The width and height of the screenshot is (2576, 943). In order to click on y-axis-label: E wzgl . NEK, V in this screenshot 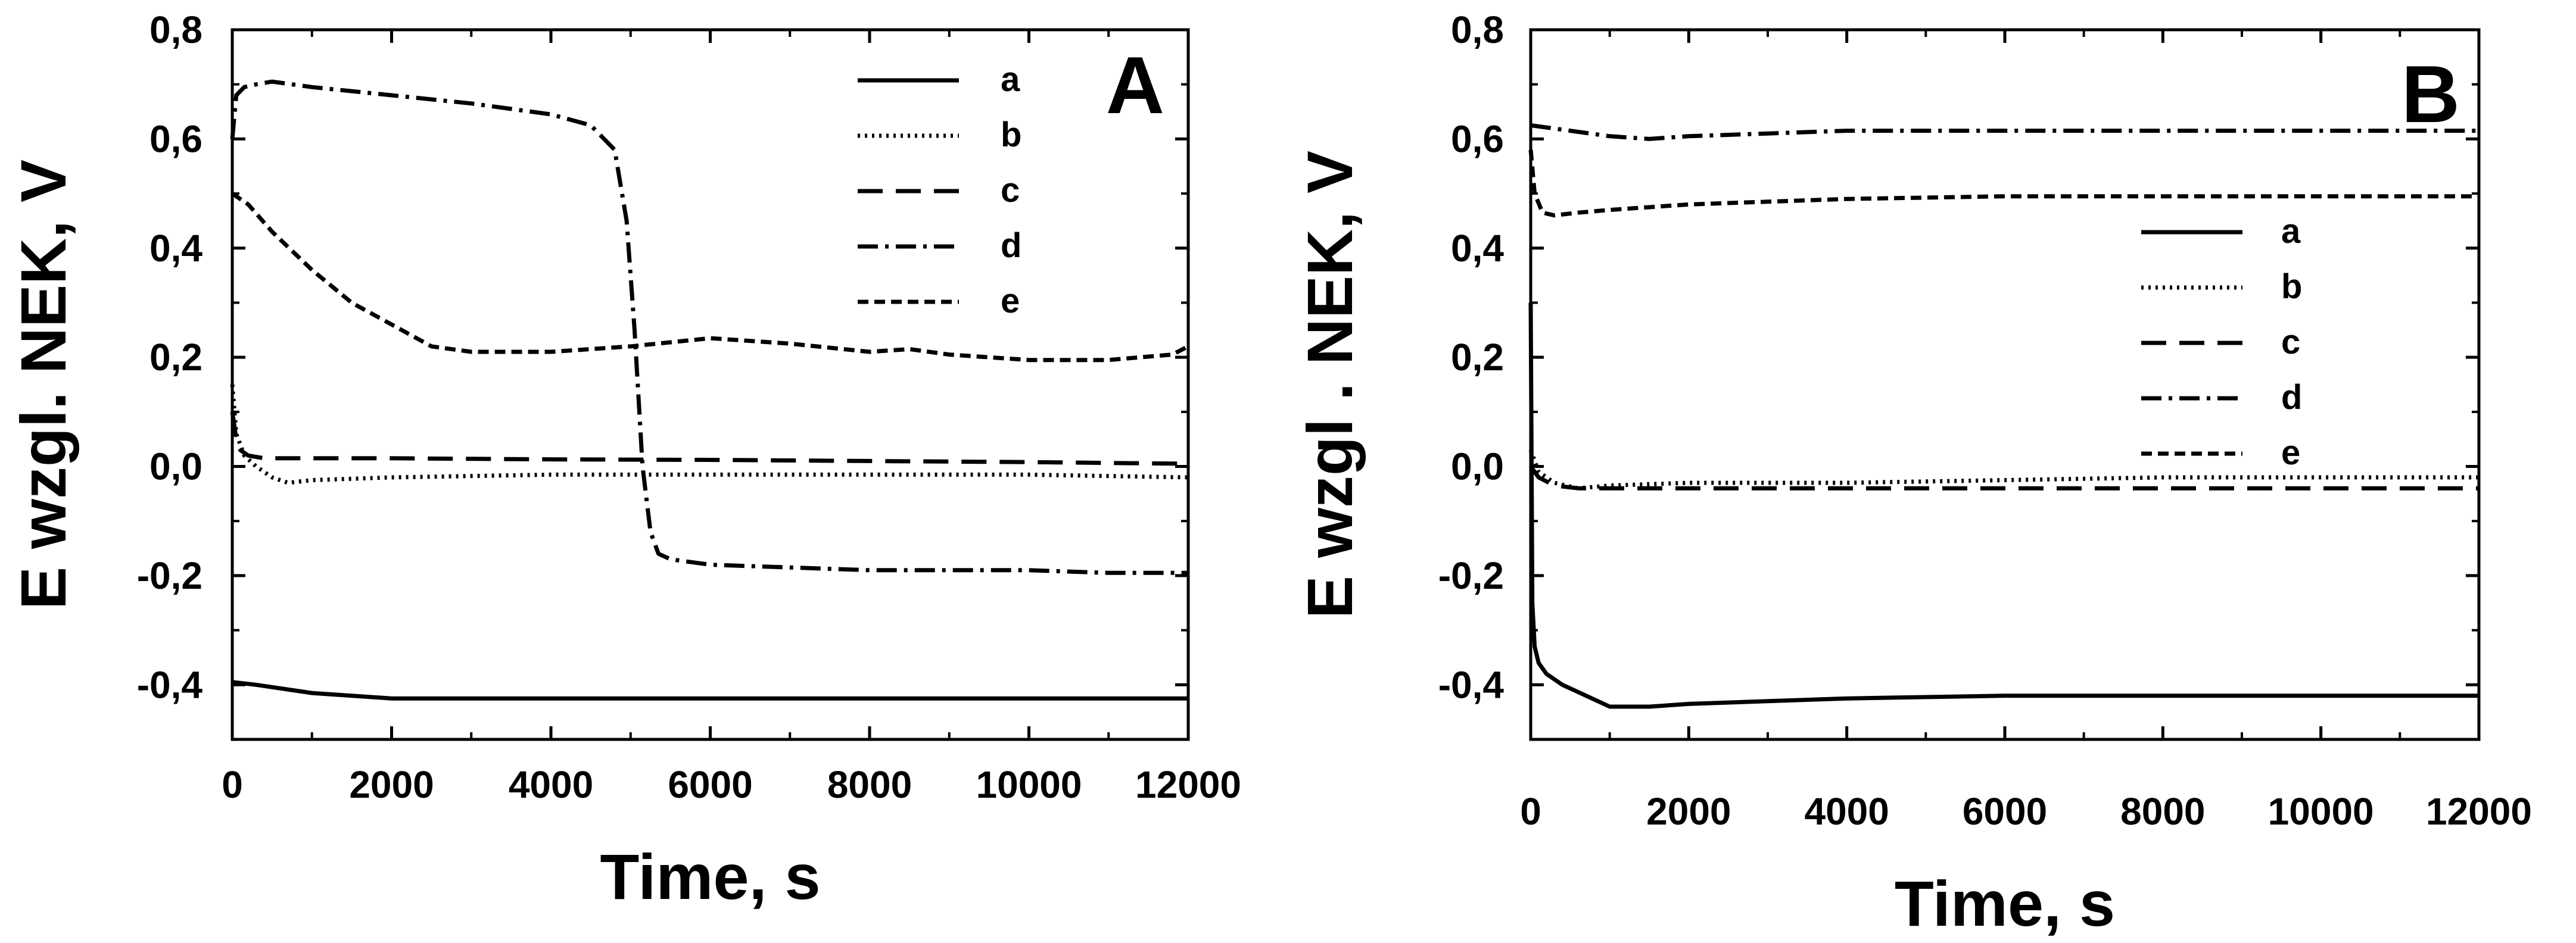, I will do `click(1330, 385)`.